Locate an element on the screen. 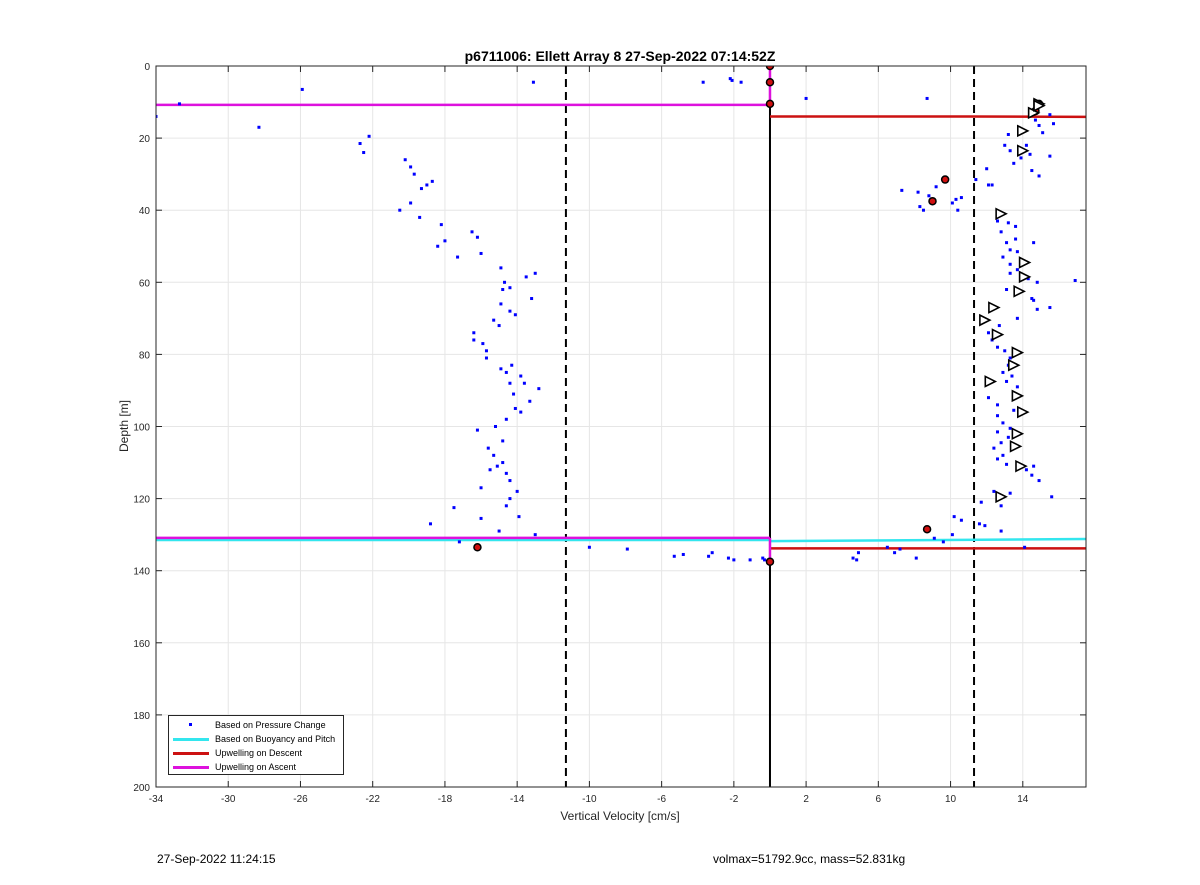  y-tick-label: 40 is located at coordinates (145, 211).